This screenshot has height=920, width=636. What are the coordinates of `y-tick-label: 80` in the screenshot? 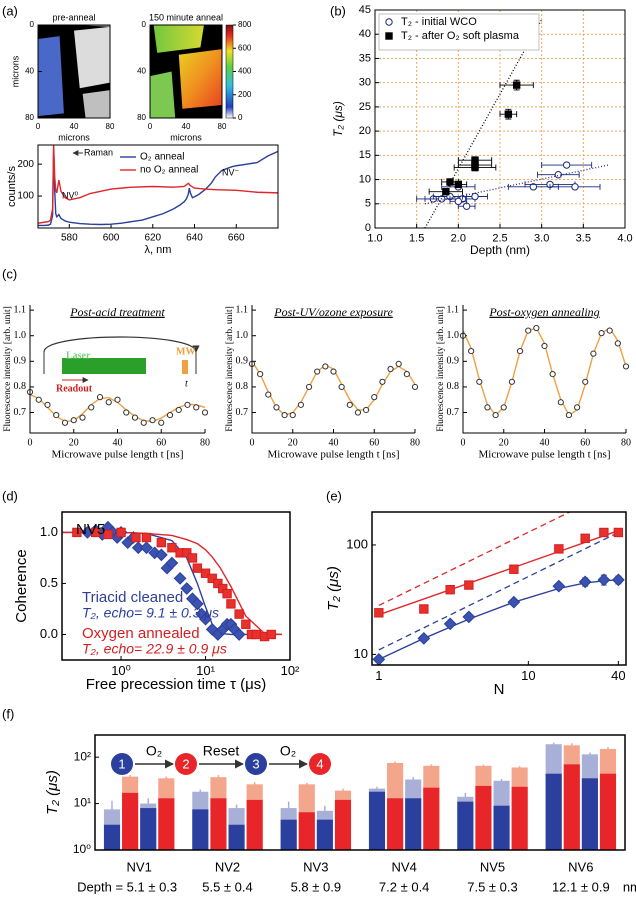 It's located at (29, 117).